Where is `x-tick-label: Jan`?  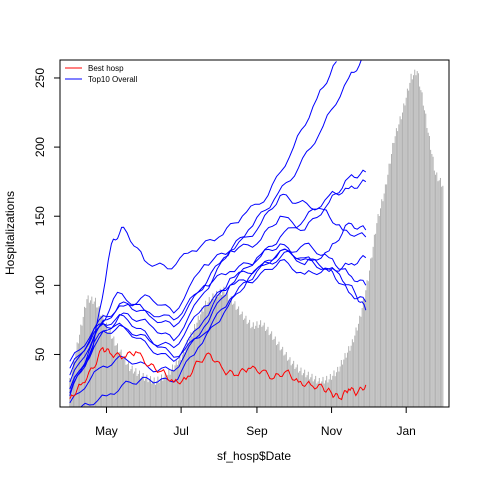 x-tick-label: Jan is located at coordinates (406, 431).